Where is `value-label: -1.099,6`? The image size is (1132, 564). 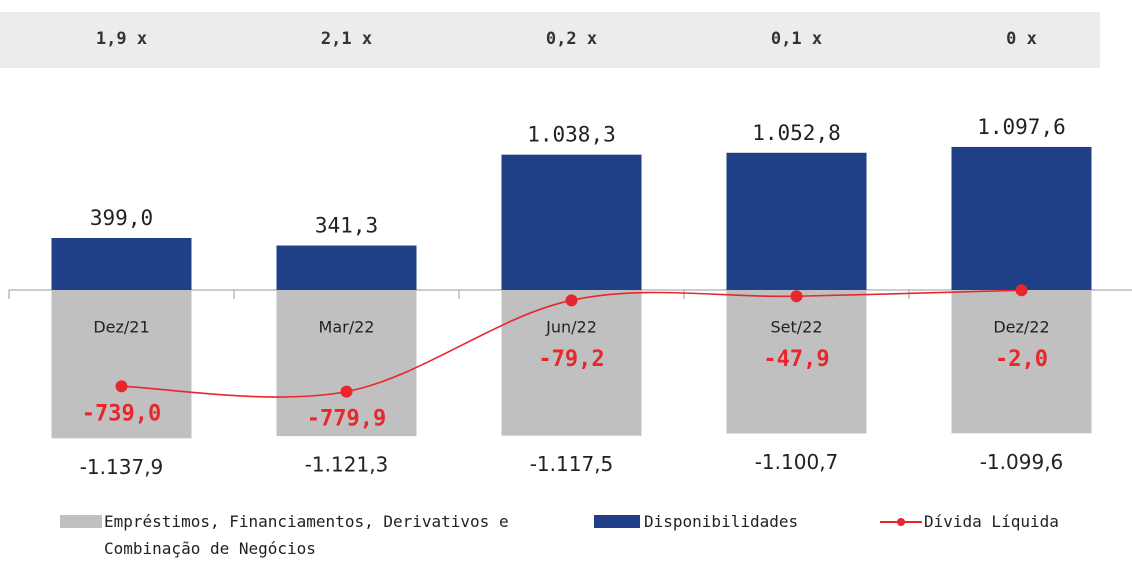
value-label: -1.099,6 is located at coordinates (1022, 462).